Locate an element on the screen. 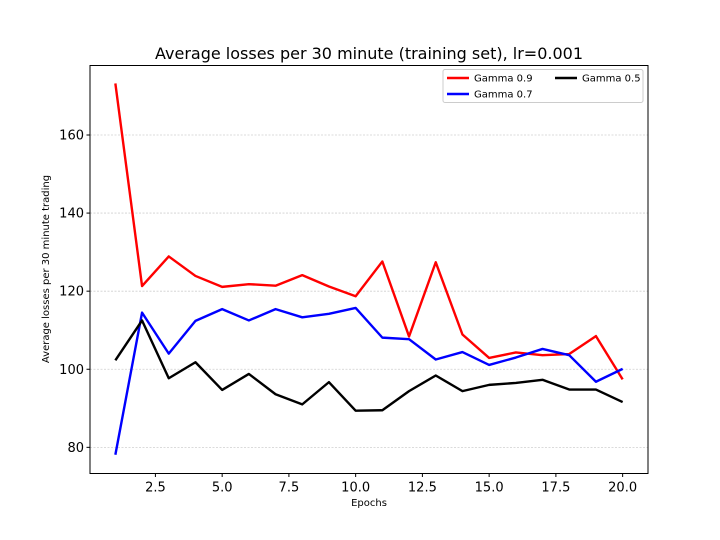 The image size is (720, 540). x-axis-ticks: 2.5 5.0 7.5 10.0 12.5 15.0 17.5 20.0 is located at coordinates (391, 484).